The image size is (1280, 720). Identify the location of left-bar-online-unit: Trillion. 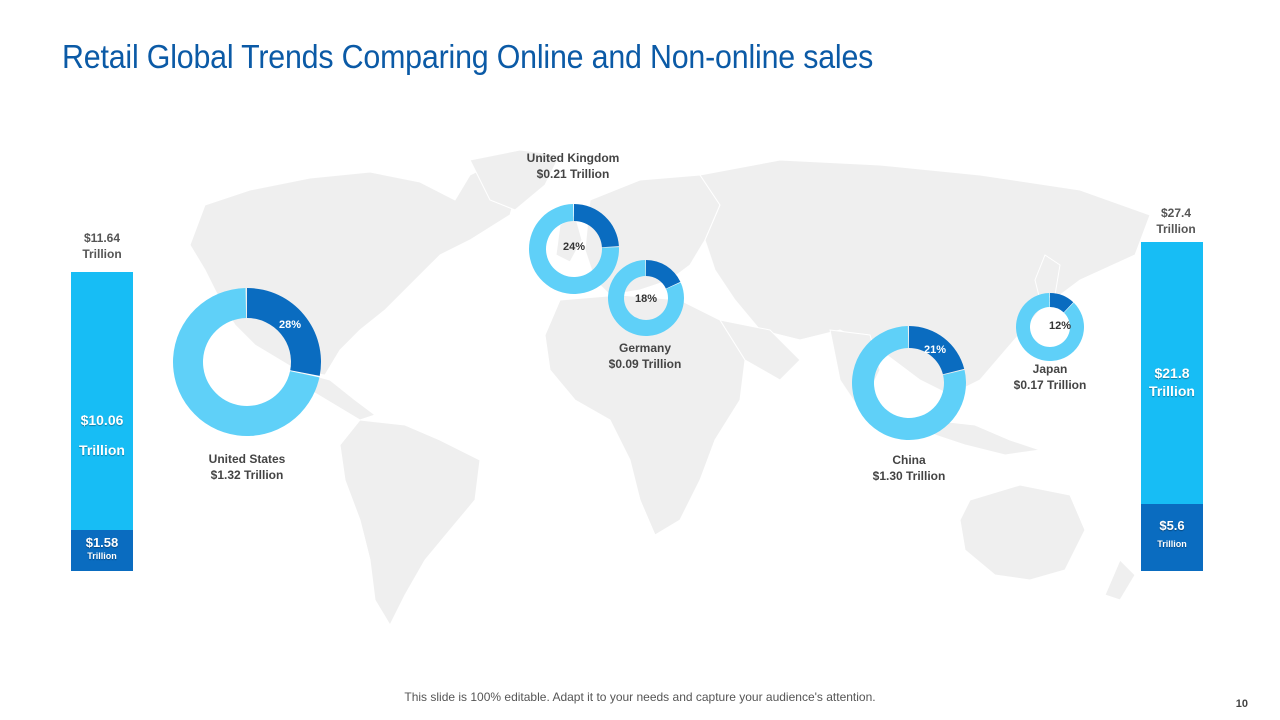
(102, 556).